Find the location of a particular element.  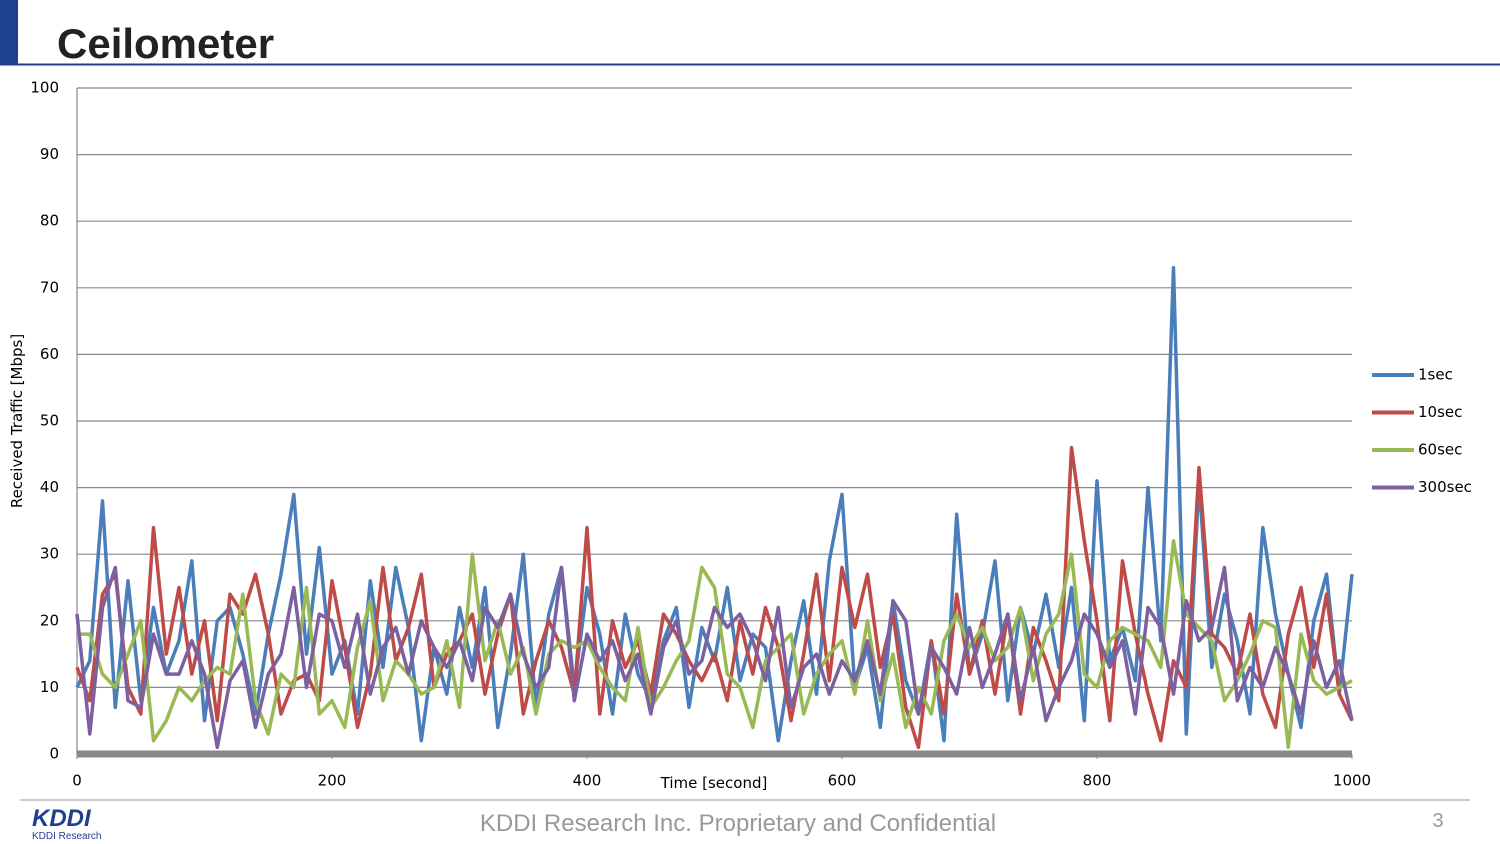

y-tick-label: 20 is located at coordinates (49, 620).